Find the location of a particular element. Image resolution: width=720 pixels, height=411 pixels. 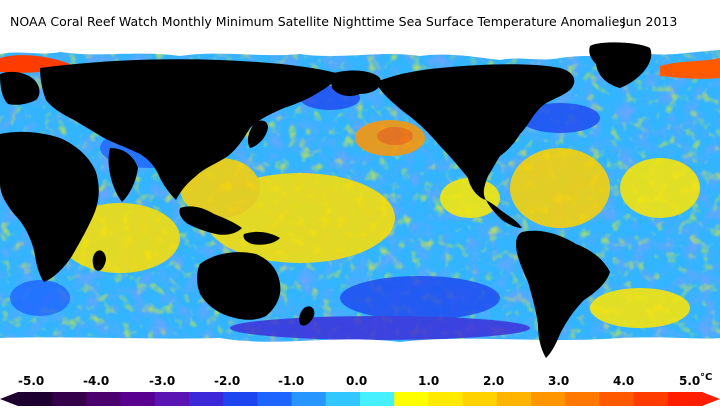

japan is located at coordinates (257, 134).